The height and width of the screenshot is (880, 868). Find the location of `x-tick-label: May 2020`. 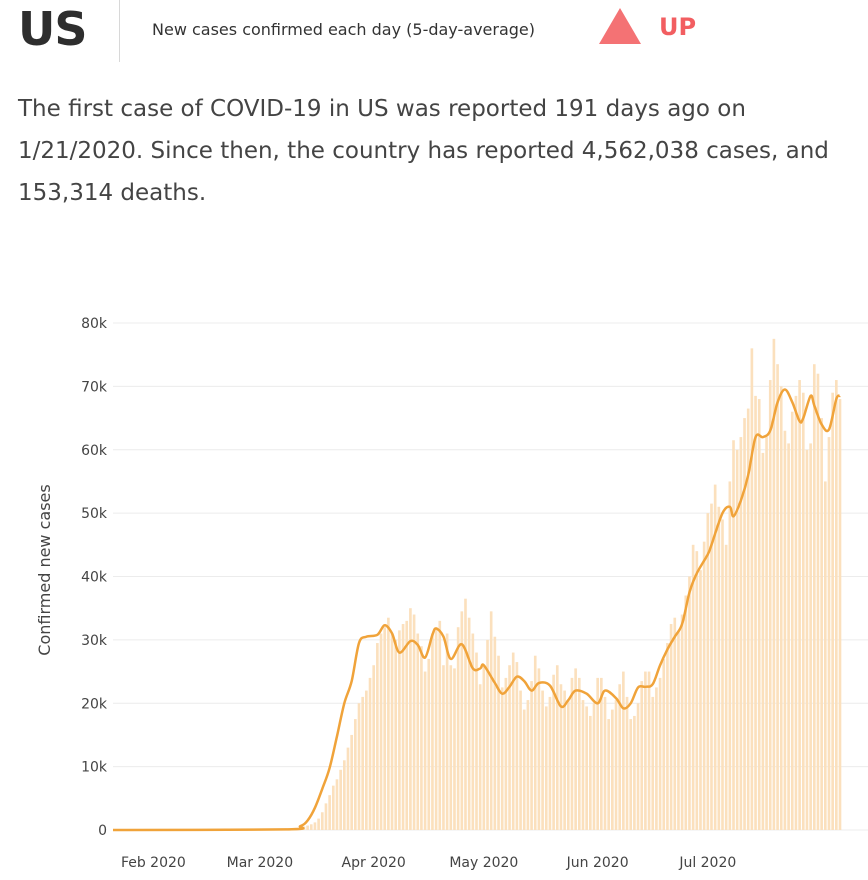

x-tick-label: May 2020 is located at coordinates (483, 863).